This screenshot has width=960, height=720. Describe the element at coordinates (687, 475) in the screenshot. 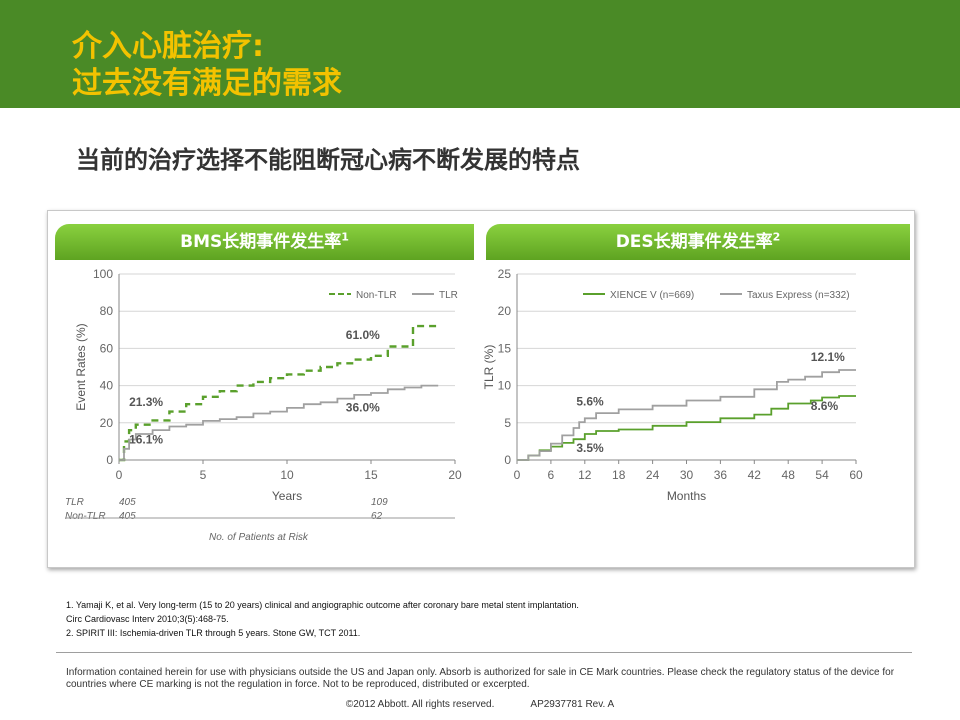

I see `des-xtick-label: 30` at that location.